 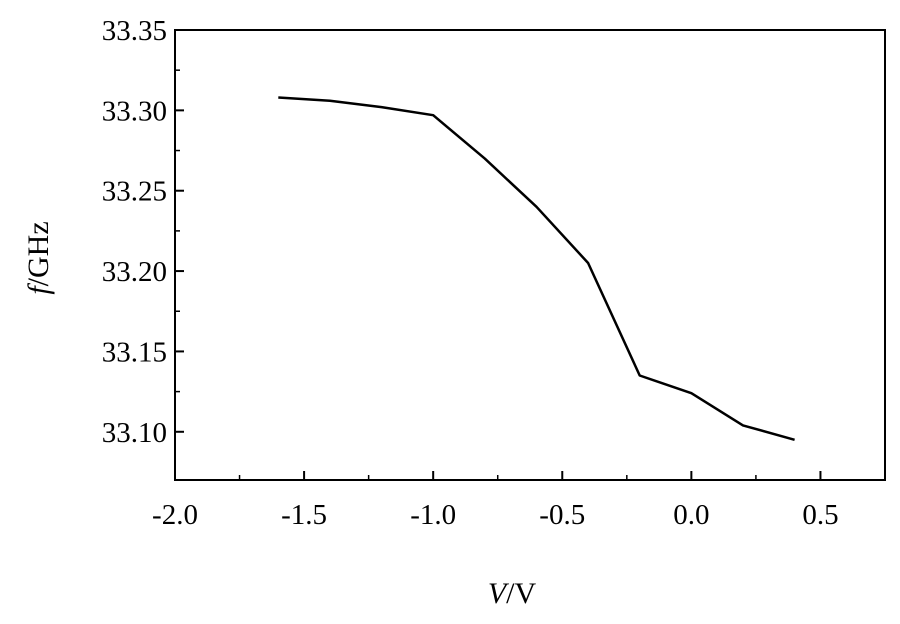 What do you see at coordinates (495, 515) in the screenshot?
I see `x-axis-tick-labels: -2.0 -1.5 -1.0 -0.5 0.0 0.5` at bounding box center [495, 515].